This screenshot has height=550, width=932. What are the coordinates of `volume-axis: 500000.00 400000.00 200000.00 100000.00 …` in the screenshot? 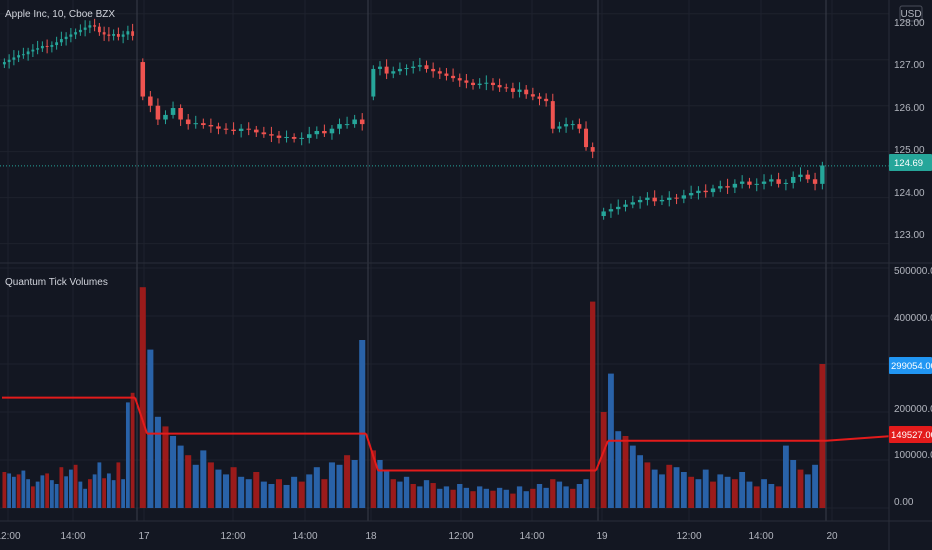 It's located at (913, 387).